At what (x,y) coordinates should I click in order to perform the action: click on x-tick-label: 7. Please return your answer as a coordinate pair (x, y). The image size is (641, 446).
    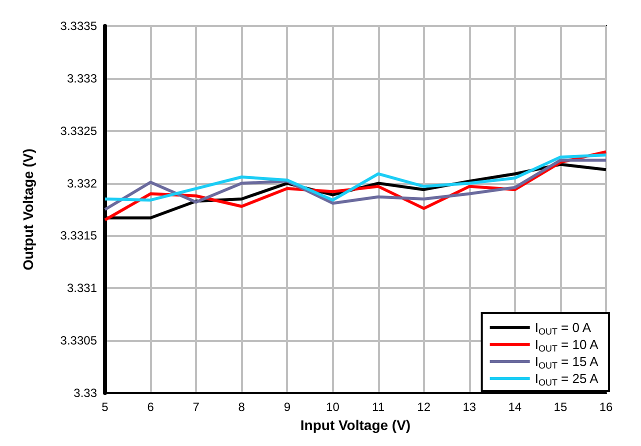
    Looking at the image, I should click on (196, 407).